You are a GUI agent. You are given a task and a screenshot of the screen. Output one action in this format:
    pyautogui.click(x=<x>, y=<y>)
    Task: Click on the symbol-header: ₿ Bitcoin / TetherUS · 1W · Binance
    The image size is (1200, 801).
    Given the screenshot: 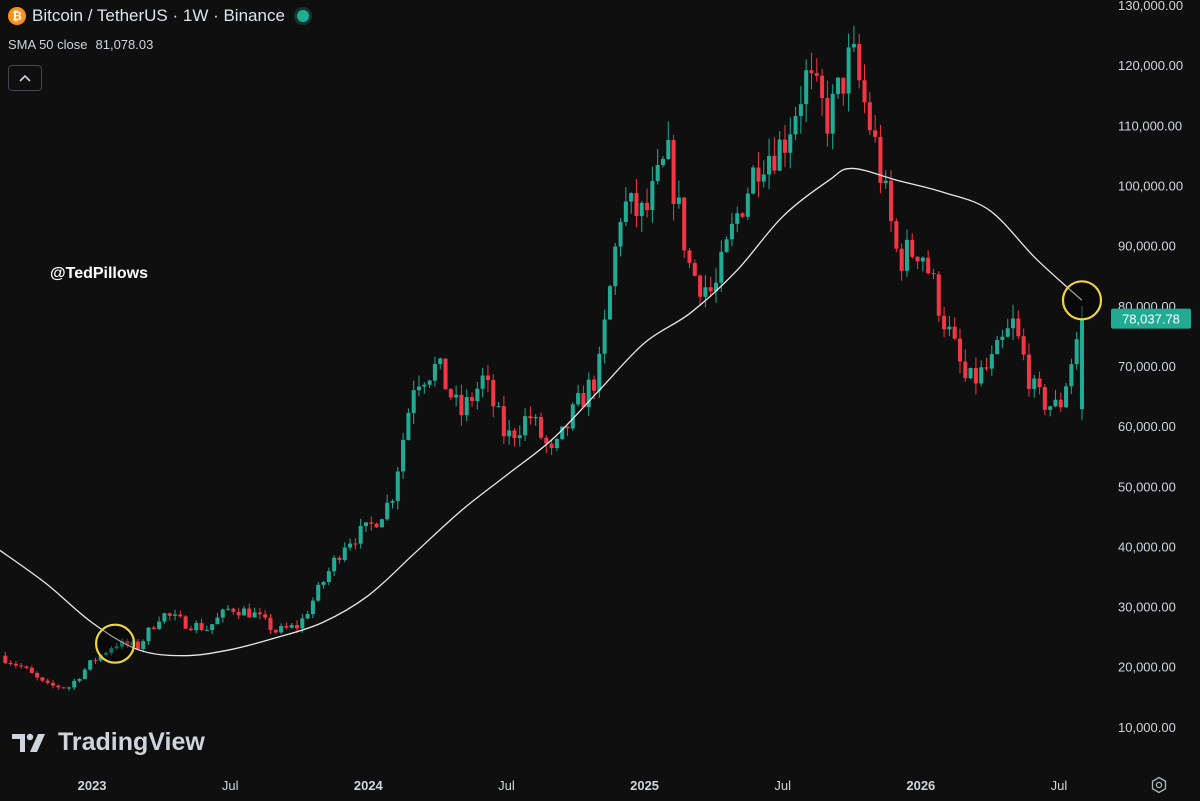 What is the action you would take?
    pyautogui.click(x=158, y=16)
    